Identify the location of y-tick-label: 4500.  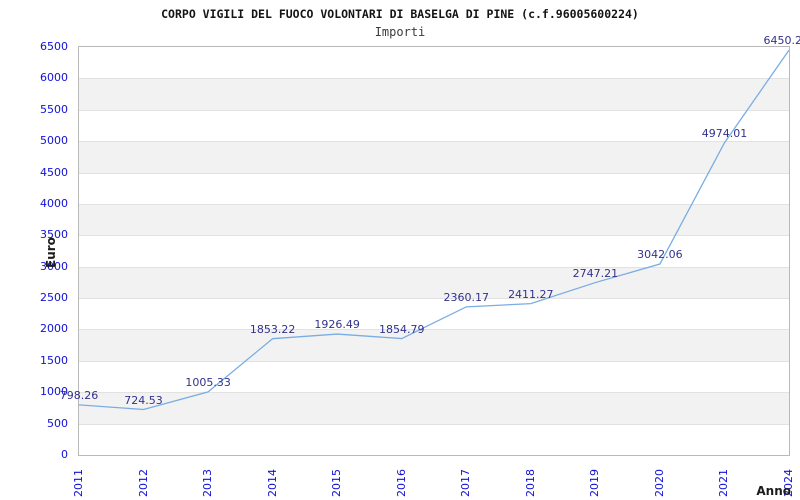
(54, 172).